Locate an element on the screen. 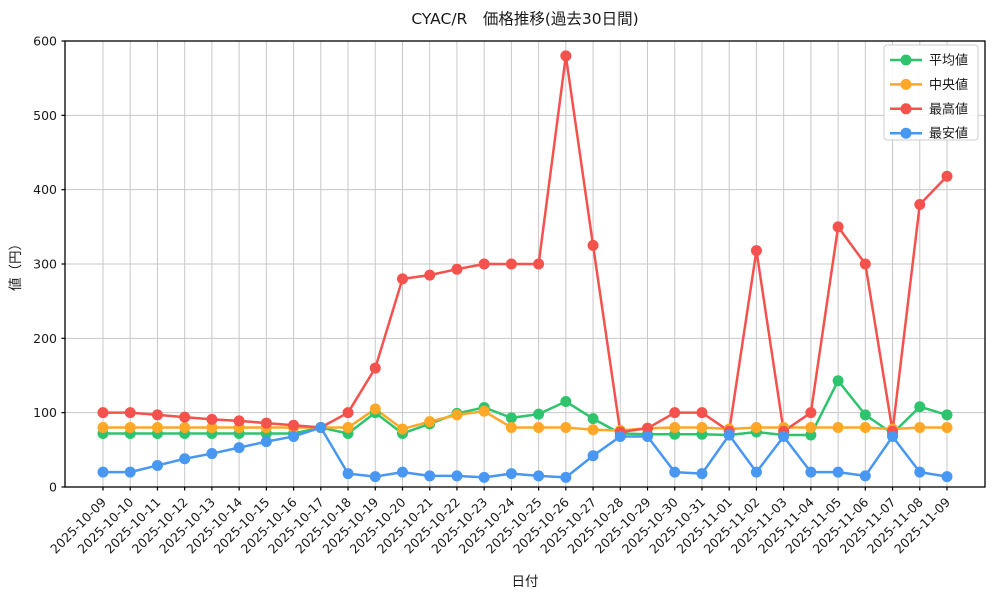 The height and width of the screenshot is (600, 1000). chart-title: CYAC/R 価格推移(過去30日間) is located at coordinates (524, 19).